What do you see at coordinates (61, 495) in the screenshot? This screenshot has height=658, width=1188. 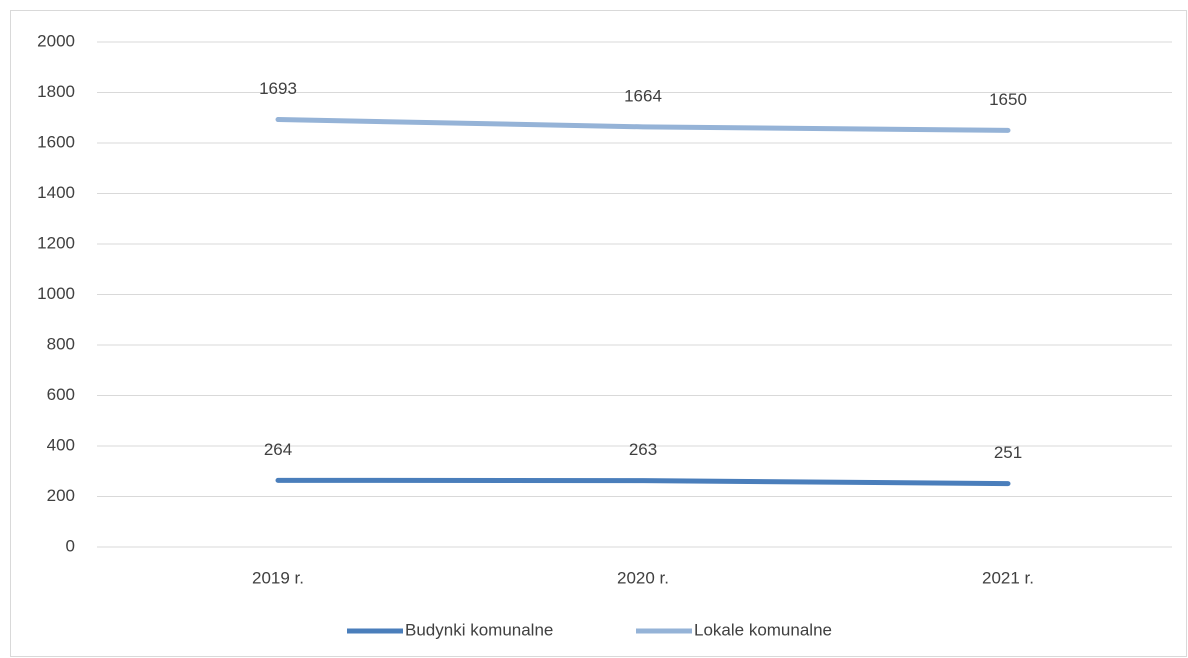 I see `y-tick-label: 200` at bounding box center [61, 495].